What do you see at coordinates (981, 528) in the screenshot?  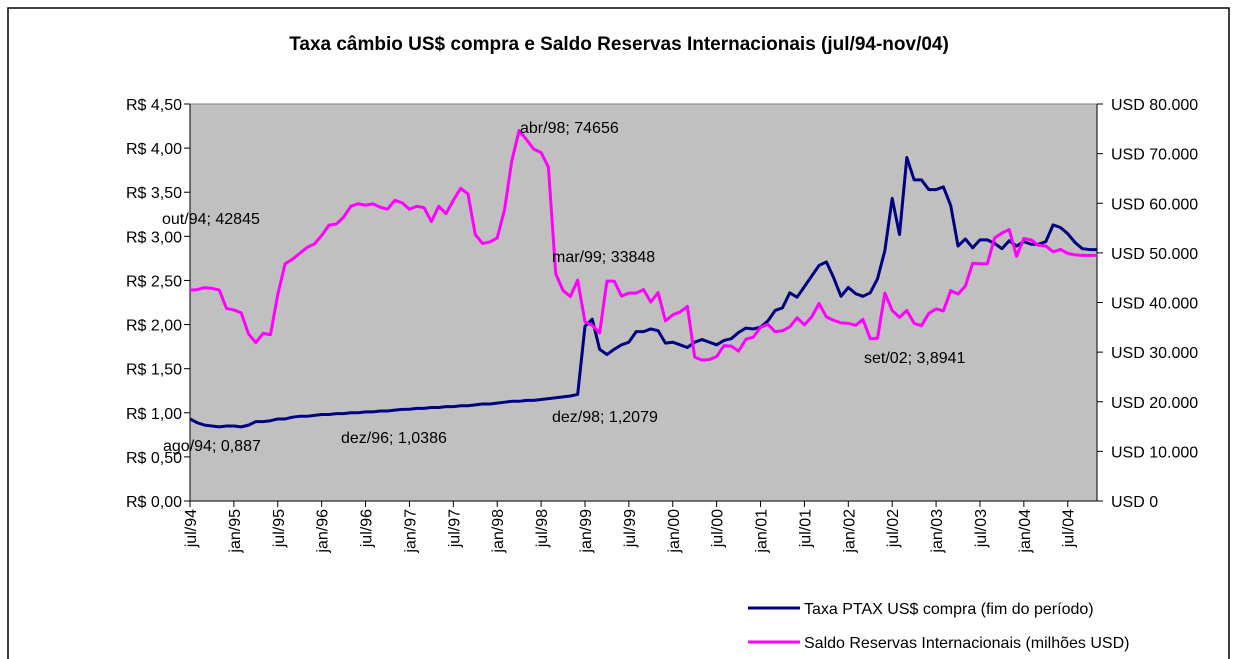 I see `x-tick-label: jul/03` at bounding box center [981, 528].